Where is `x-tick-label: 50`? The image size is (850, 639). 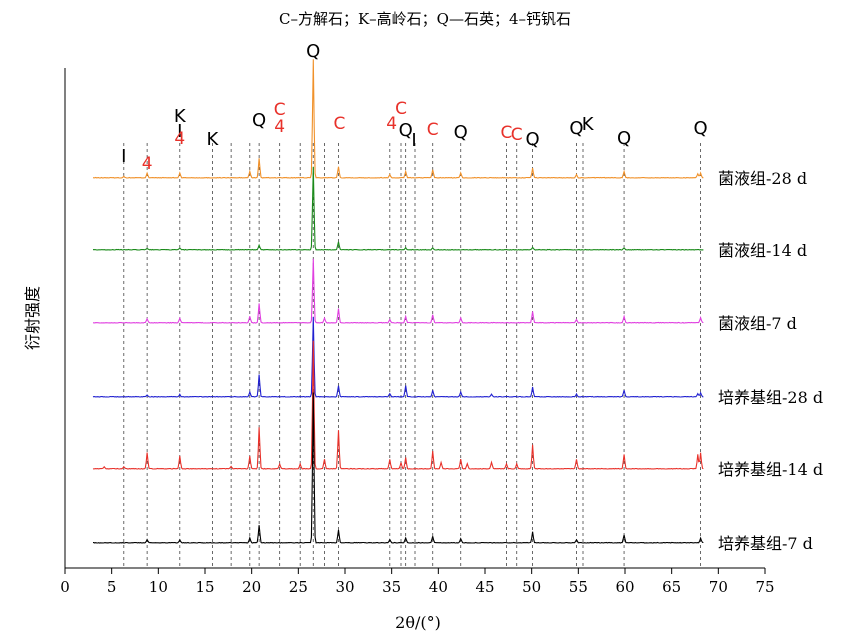
x-tick-label: 50 is located at coordinates (531, 587).